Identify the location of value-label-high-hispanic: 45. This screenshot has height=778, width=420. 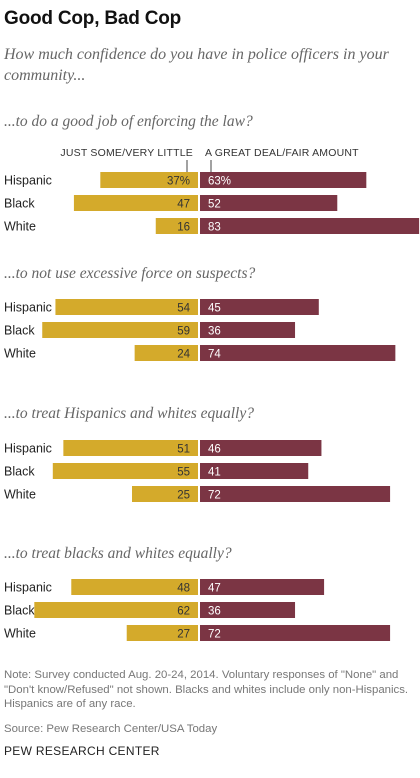
(214, 308).